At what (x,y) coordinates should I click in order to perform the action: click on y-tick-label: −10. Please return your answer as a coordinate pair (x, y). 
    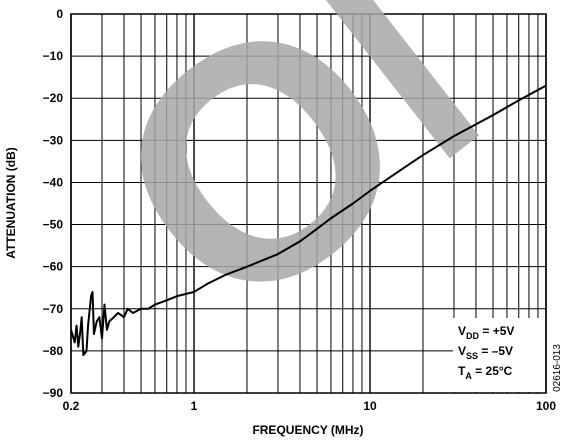
    Looking at the image, I should click on (53, 56).